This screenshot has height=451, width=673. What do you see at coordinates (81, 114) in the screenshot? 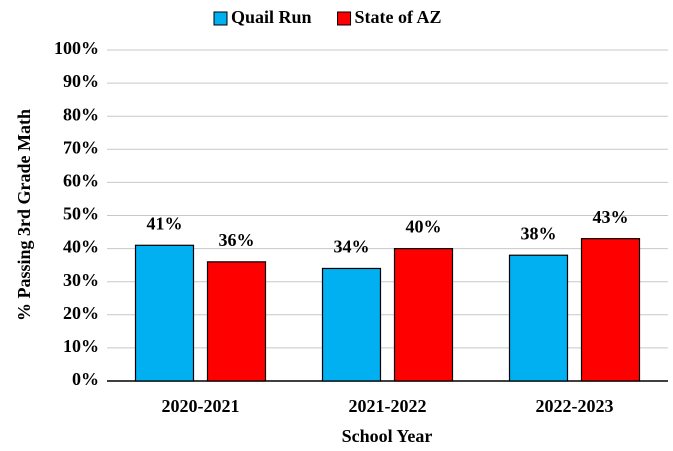
I see `y-tick-label: 80%` at bounding box center [81, 114].